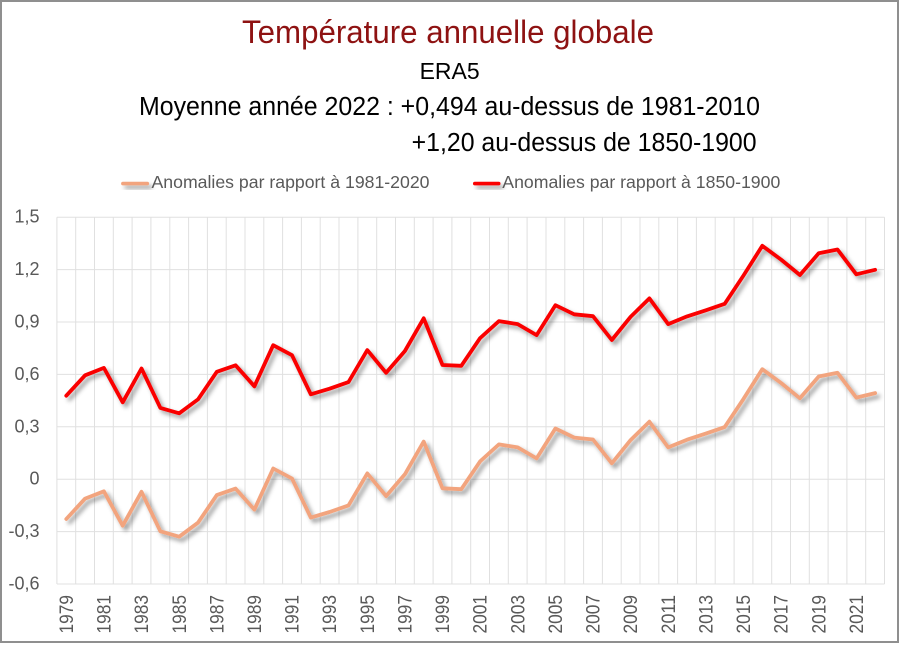 Image resolution: width=899 pixels, height=648 pixels. I want to click on svg-text: -0,6, so click(23, 584).